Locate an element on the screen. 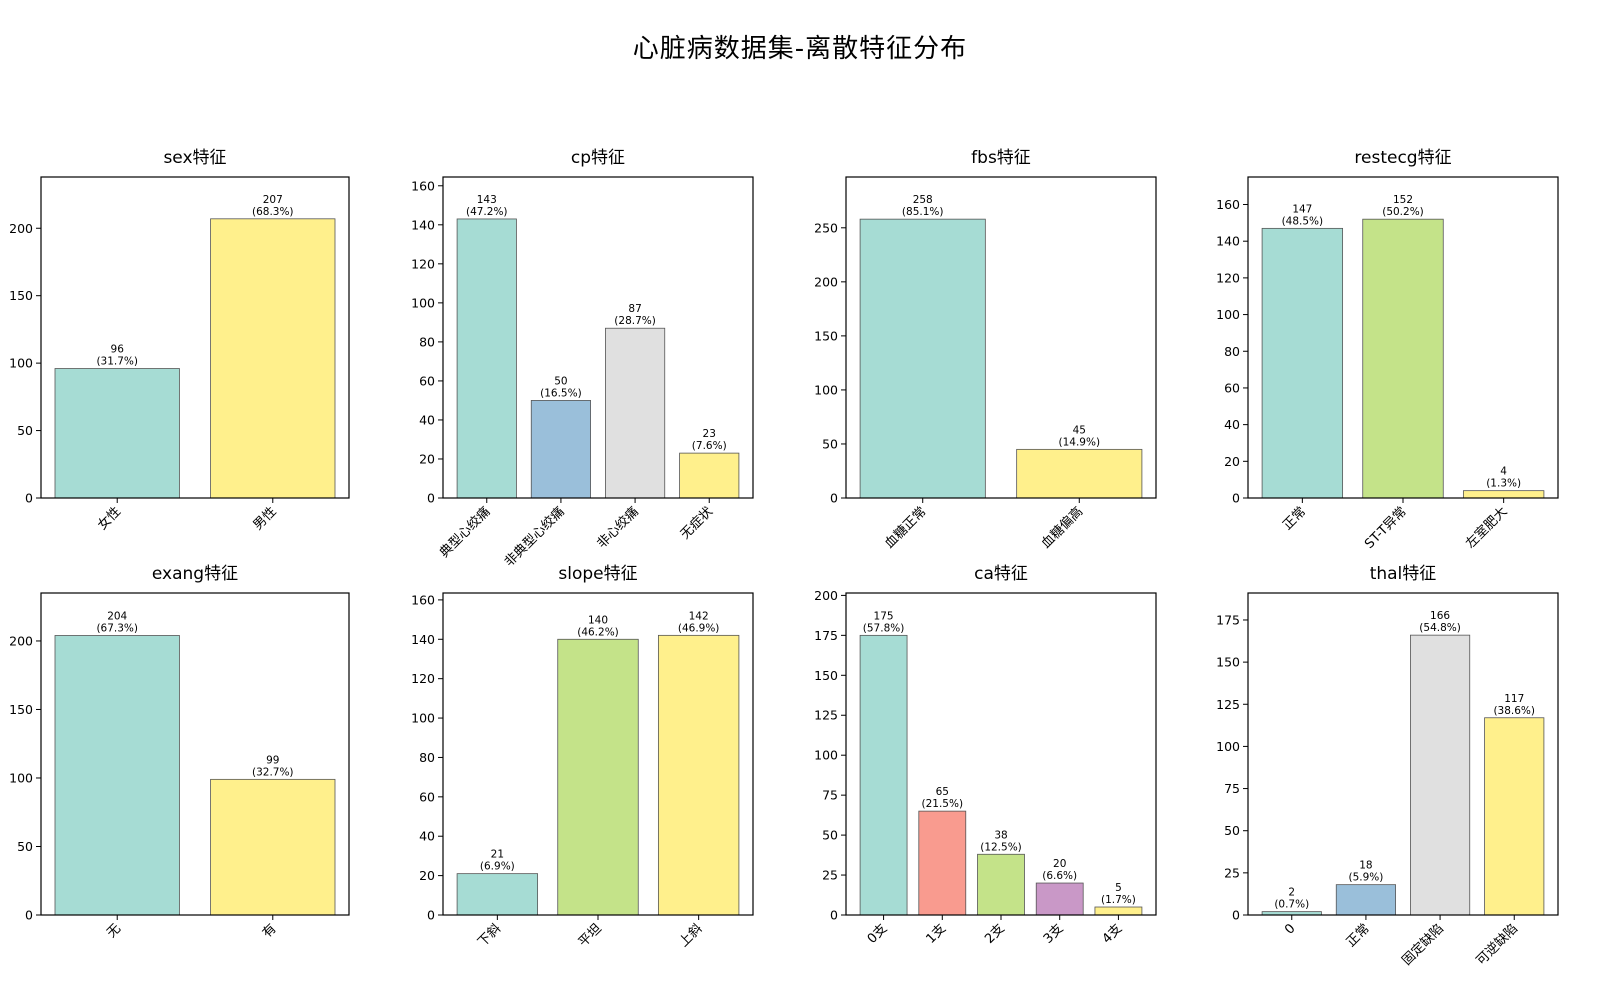  y-tick-label: 160 is located at coordinates (423, 185).